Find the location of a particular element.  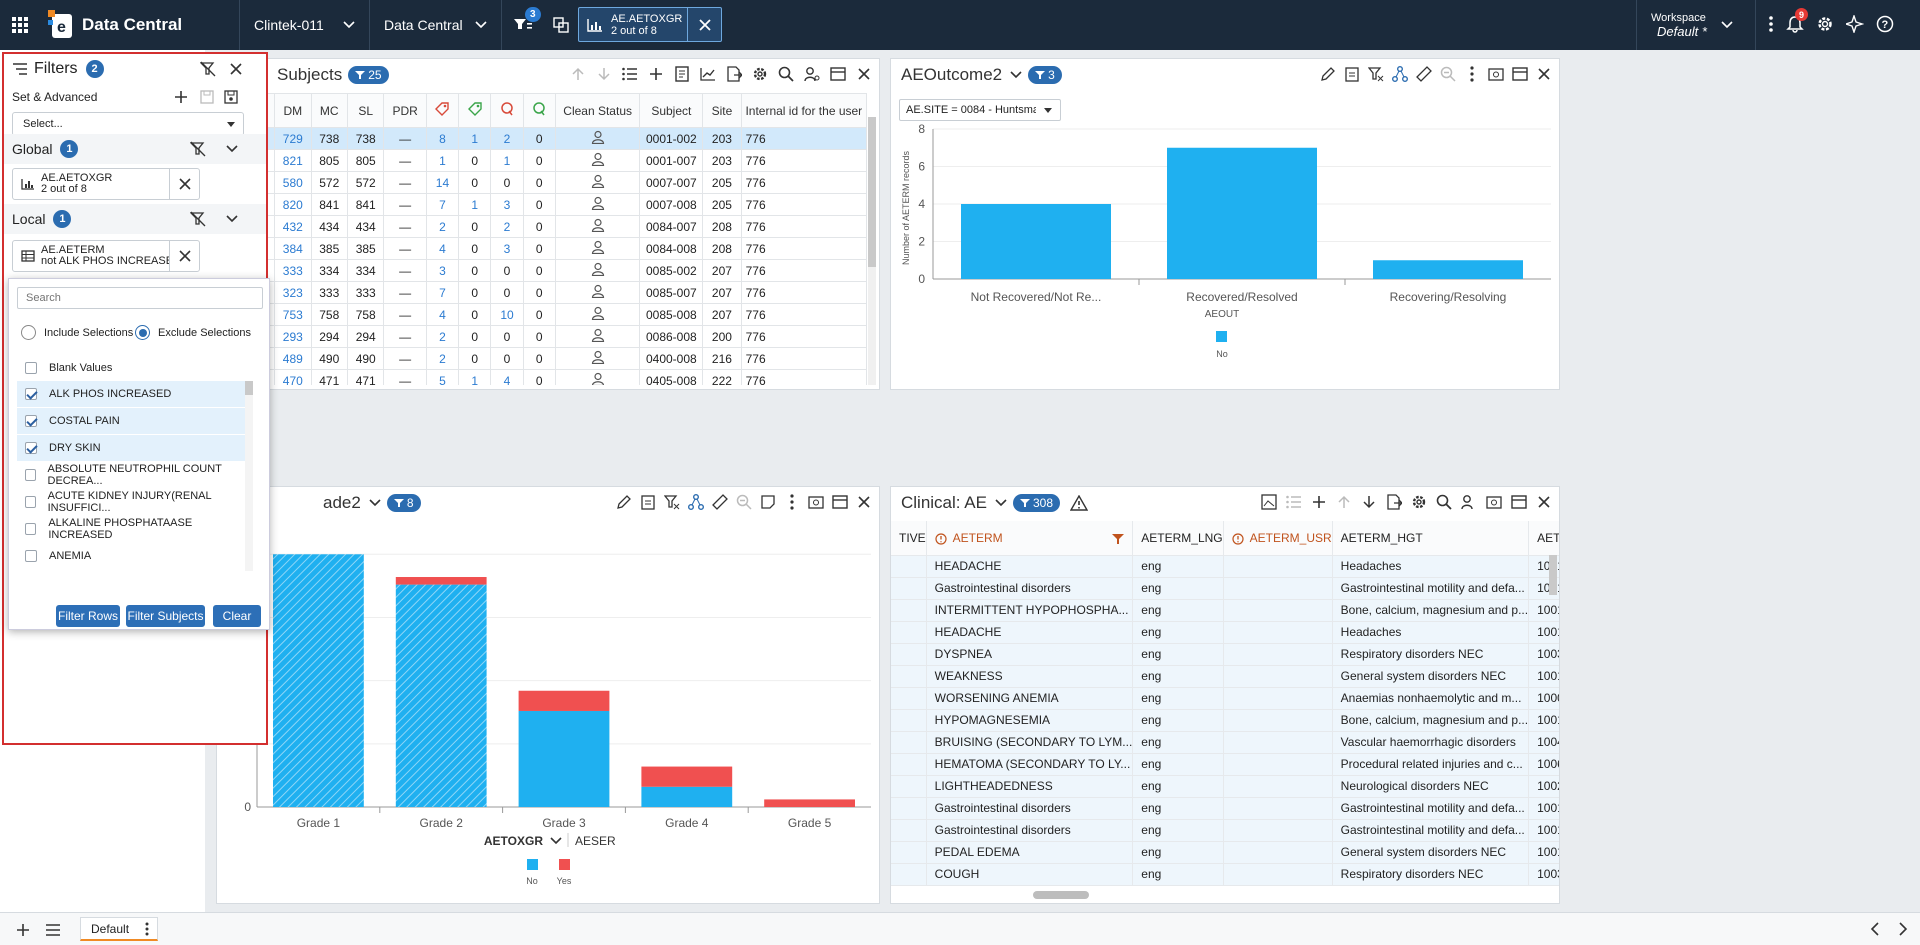

table-row: 580 572 572—14 0 0 0 0007-007 205 776 is located at coordinates (542, 182).